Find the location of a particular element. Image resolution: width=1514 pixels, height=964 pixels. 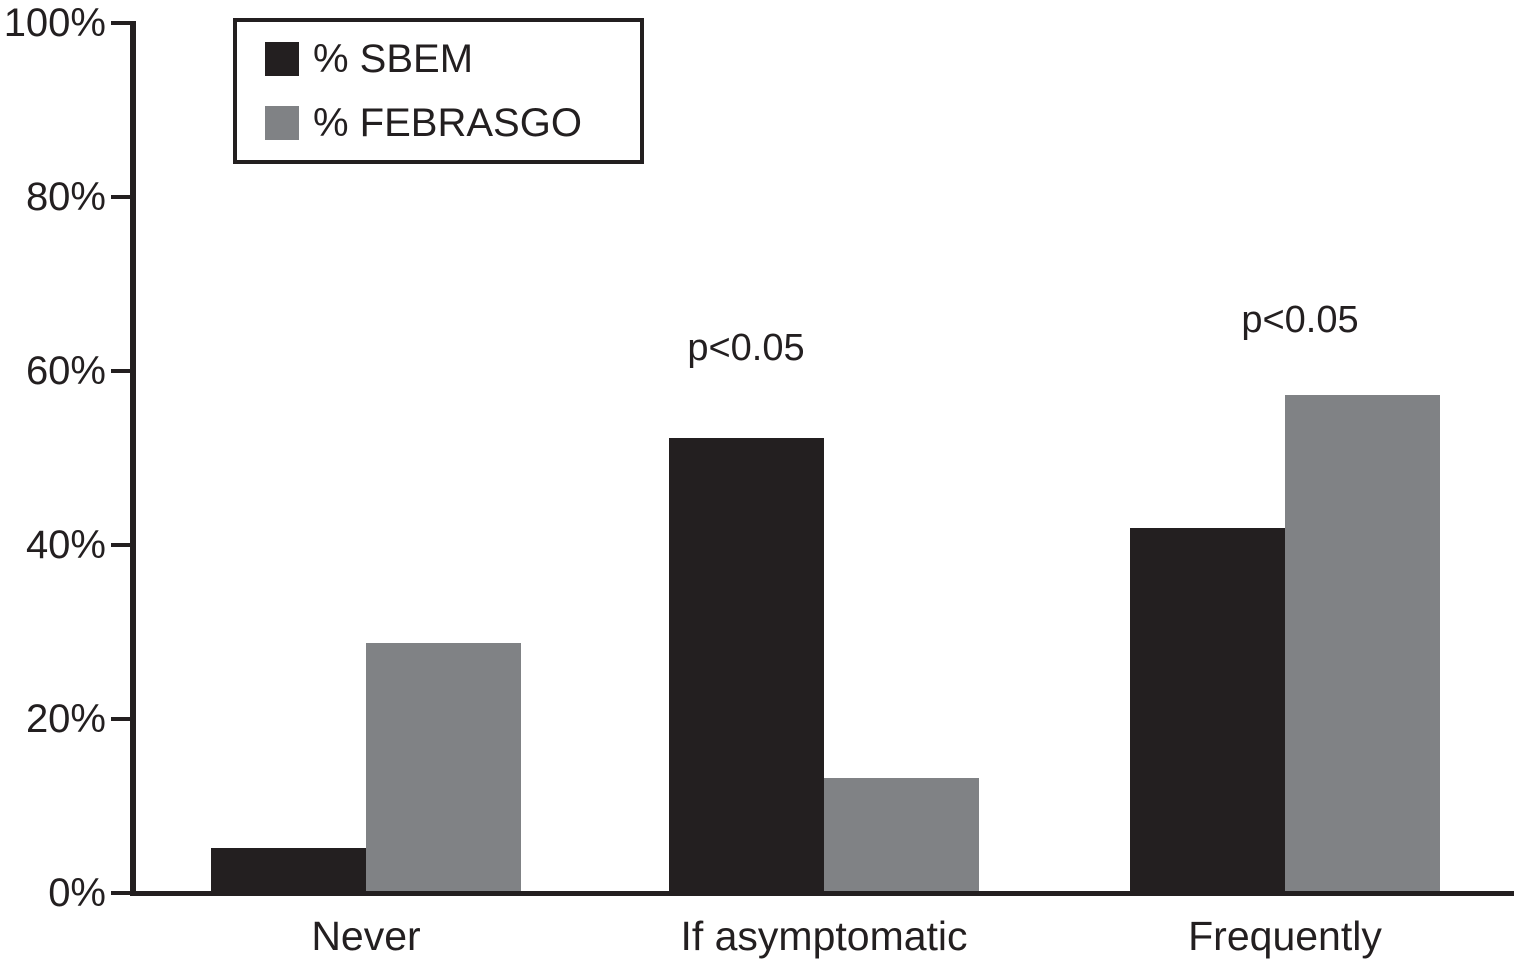

bar-febrasgo-if-asymptomatic is located at coordinates (901, 835).